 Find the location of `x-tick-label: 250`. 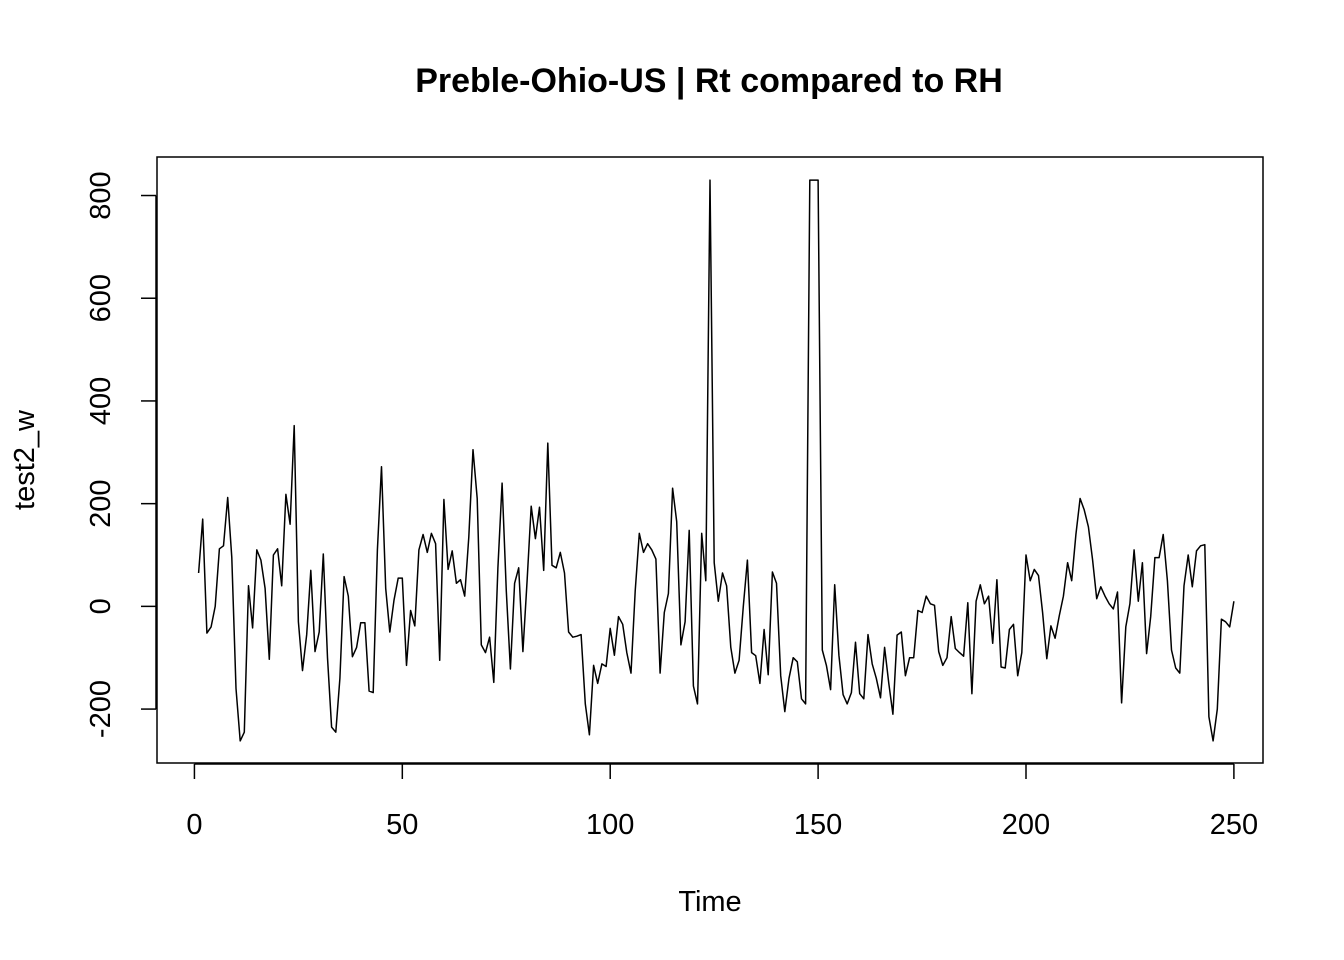

x-tick-label: 250 is located at coordinates (1234, 825).